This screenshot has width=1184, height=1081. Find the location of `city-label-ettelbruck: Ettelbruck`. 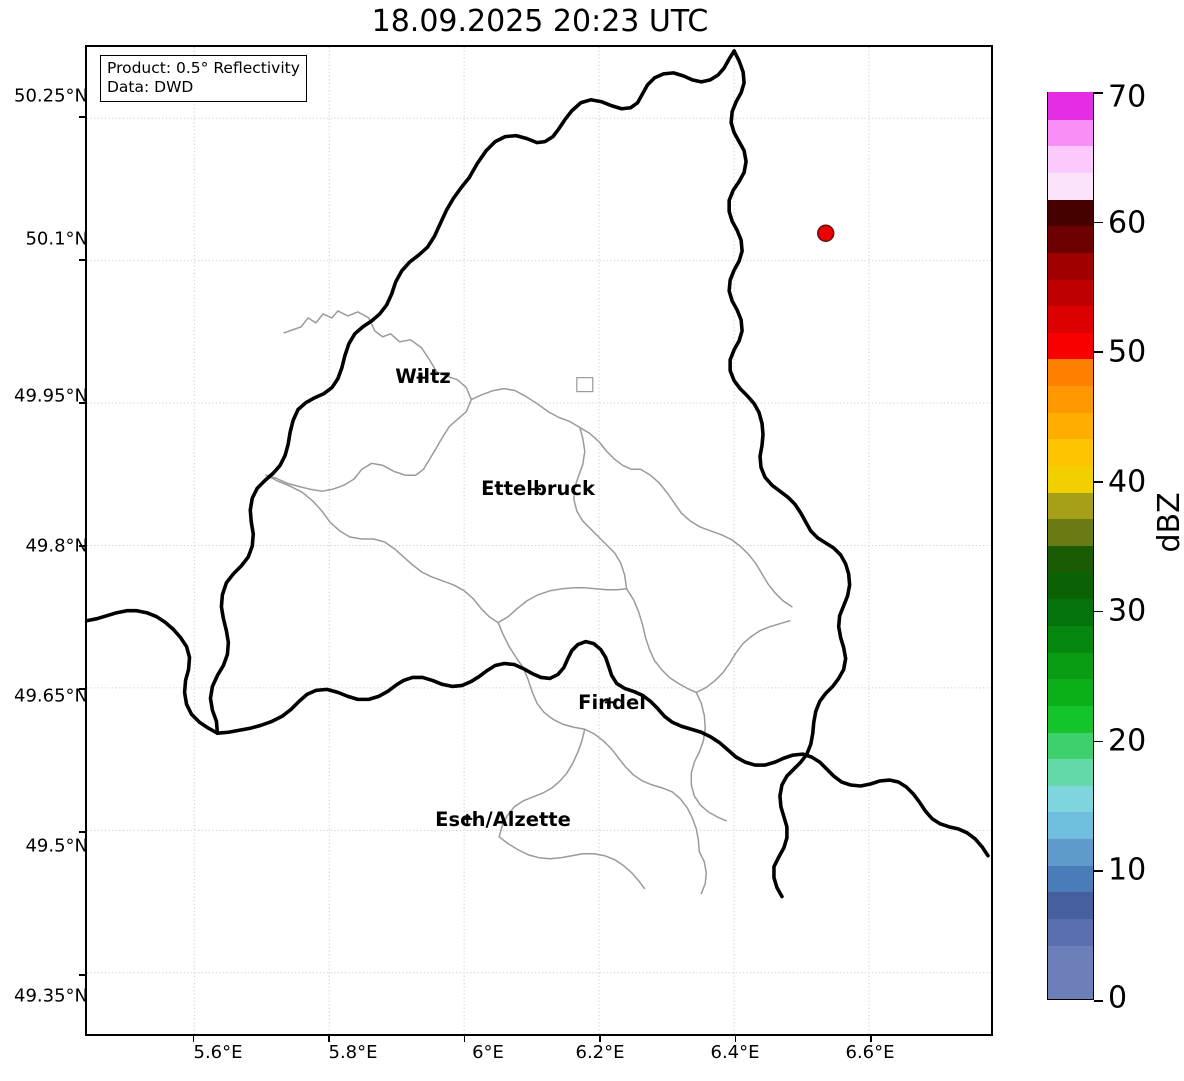

city-label-ettelbruck: Ettelbruck is located at coordinates (538, 488).